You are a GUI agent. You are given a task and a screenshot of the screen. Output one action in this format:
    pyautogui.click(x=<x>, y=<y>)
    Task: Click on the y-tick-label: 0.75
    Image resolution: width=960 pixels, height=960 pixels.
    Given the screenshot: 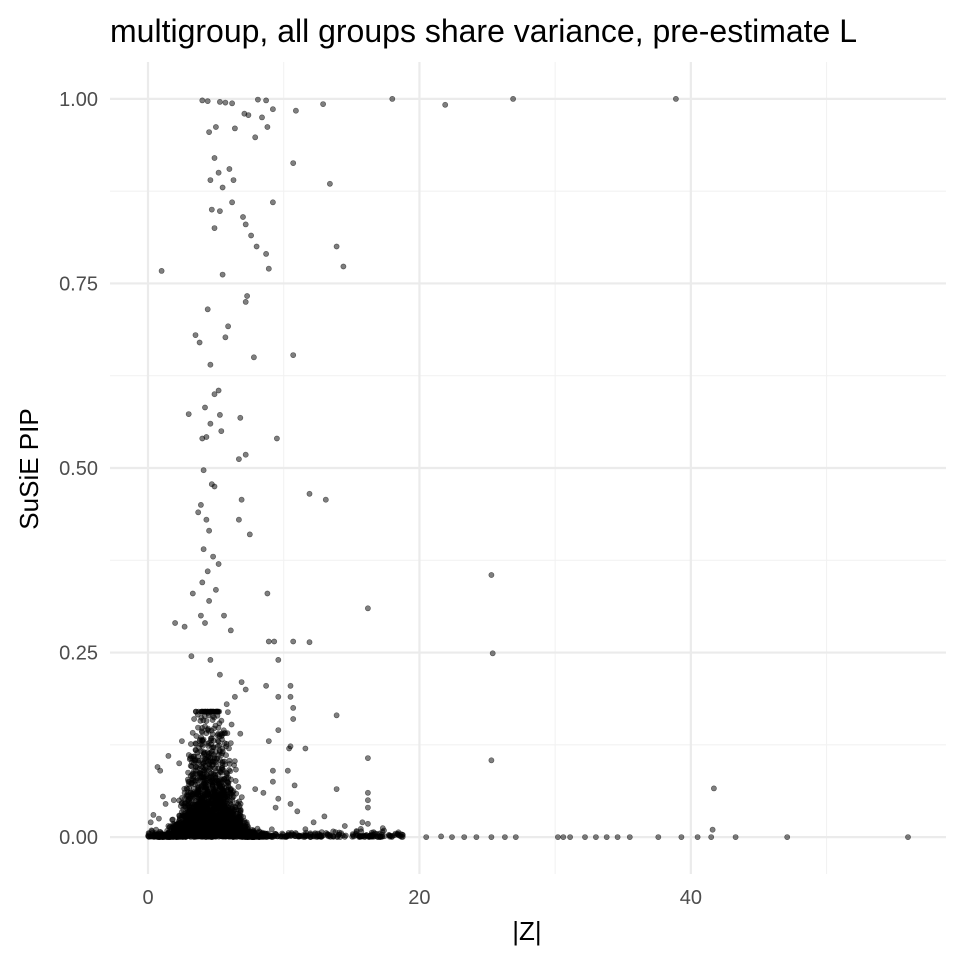 What is the action you would take?
    pyautogui.click(x=78, y=284)
    